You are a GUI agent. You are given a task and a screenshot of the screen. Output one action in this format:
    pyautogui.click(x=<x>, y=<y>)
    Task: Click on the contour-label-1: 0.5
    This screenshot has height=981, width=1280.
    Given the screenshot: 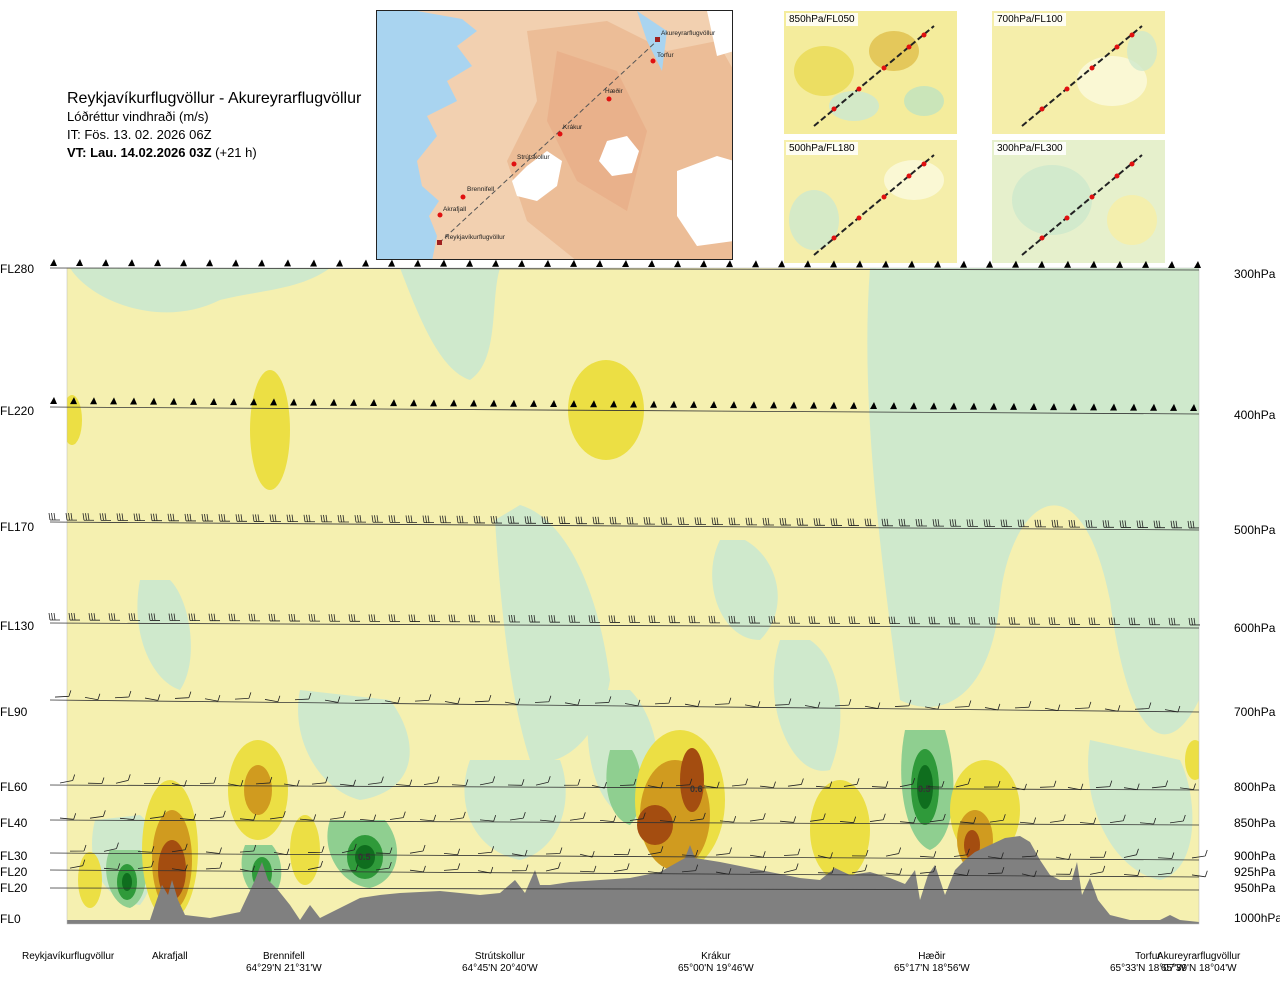 What is the action you would take?
    pyautogui.click(x=364, y=857)
    